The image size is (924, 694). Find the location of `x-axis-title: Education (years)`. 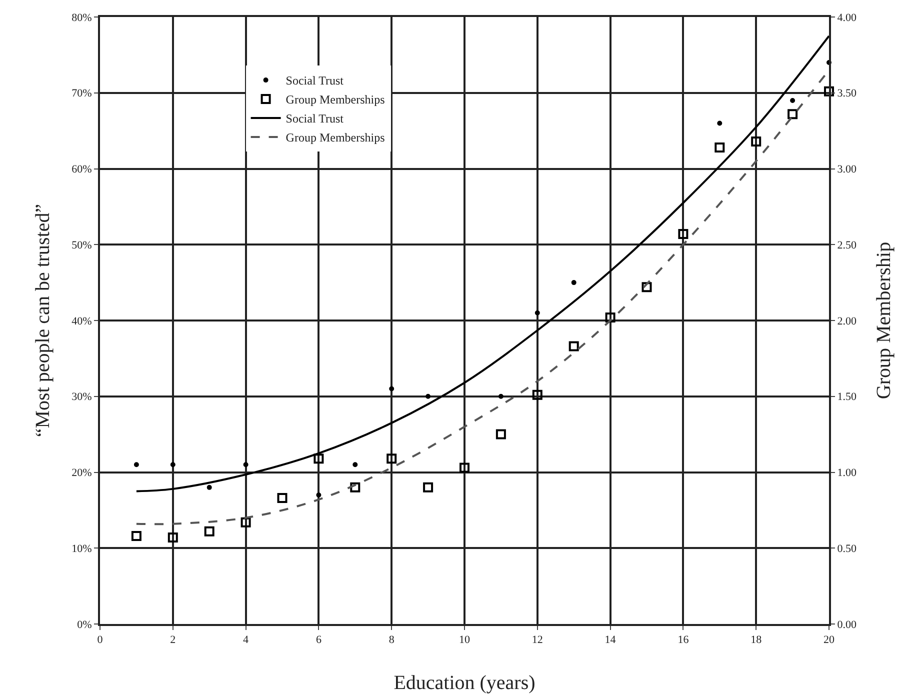

x-axis-title: Education (years) is located at coordinates (465, 683).